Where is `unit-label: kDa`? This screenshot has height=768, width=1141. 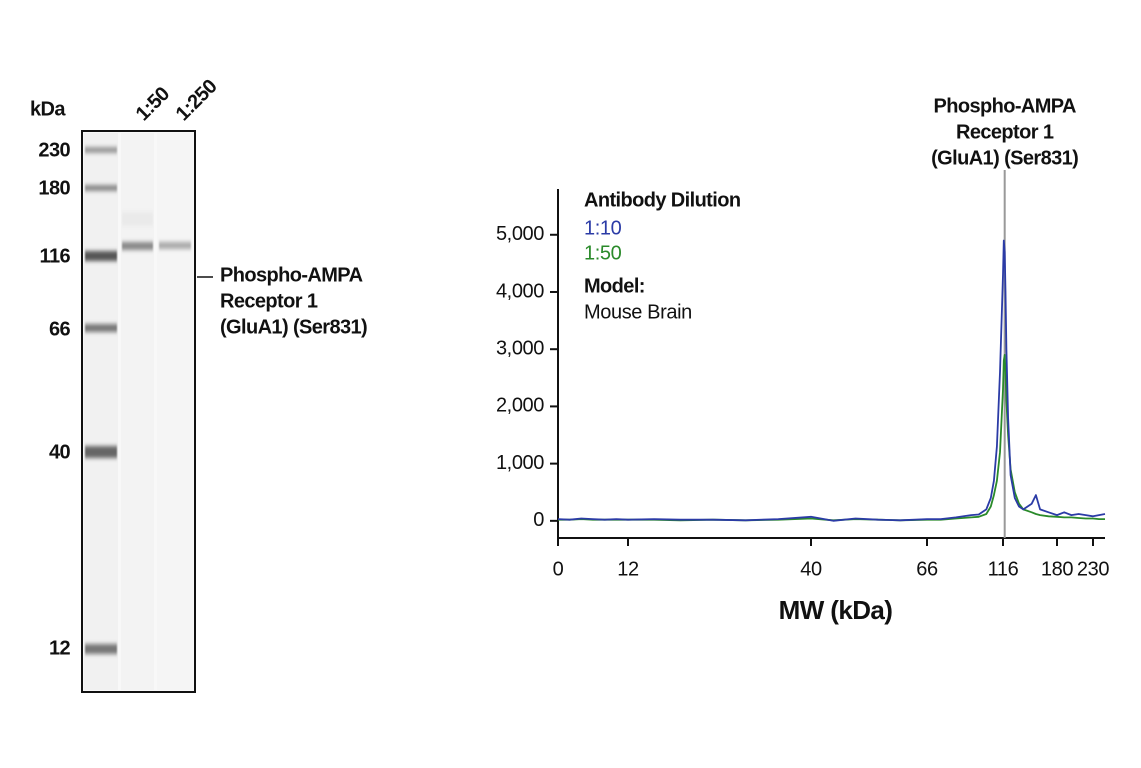
unit-label: kDa is located at coordinates (48, 109).